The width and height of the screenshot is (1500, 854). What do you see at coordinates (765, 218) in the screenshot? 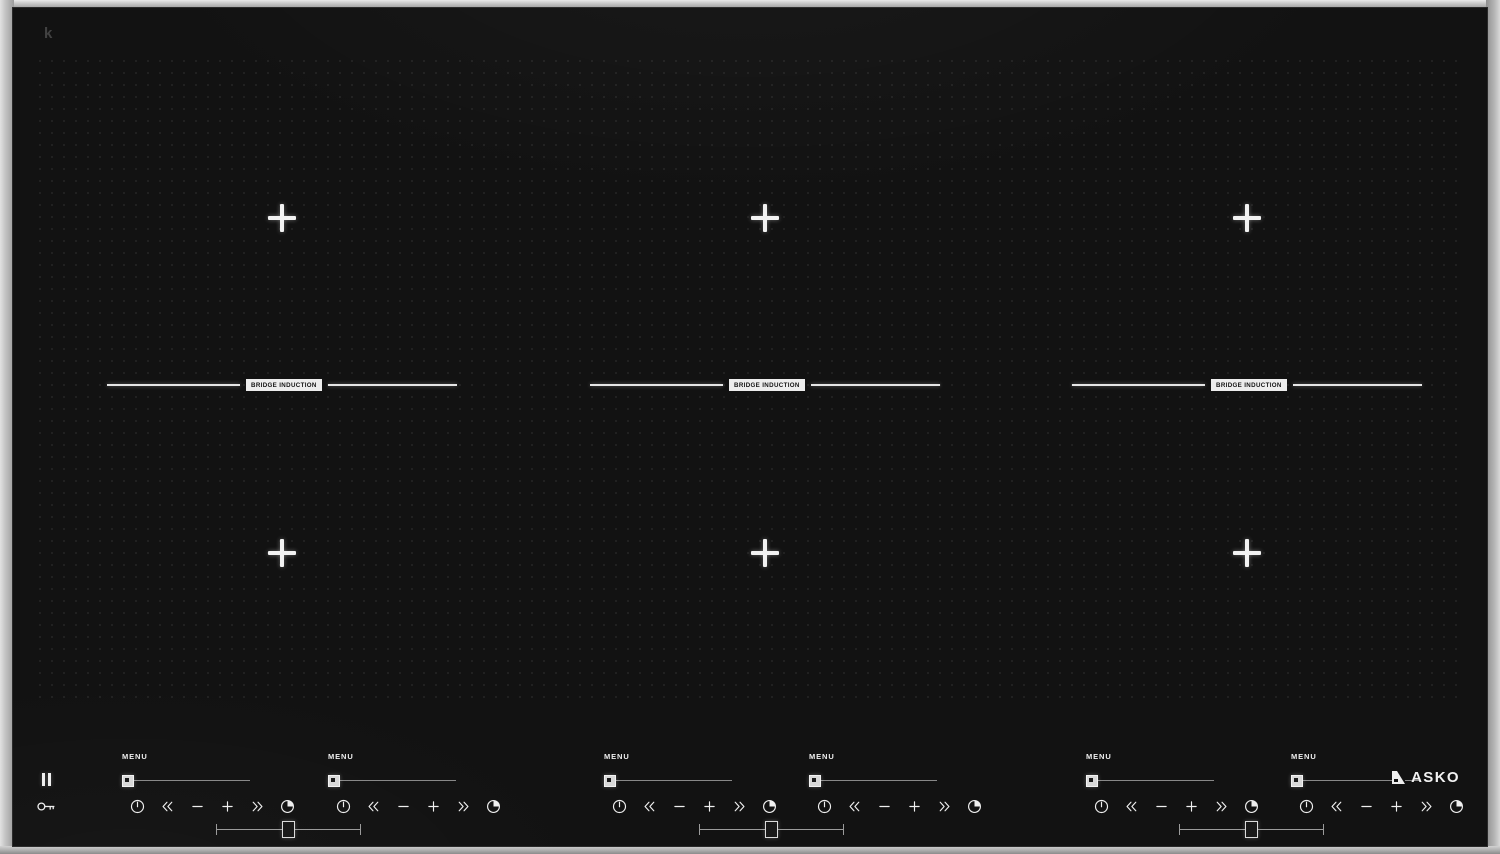
I see `zone-front-center-marker` at bounding box center [765, 218].